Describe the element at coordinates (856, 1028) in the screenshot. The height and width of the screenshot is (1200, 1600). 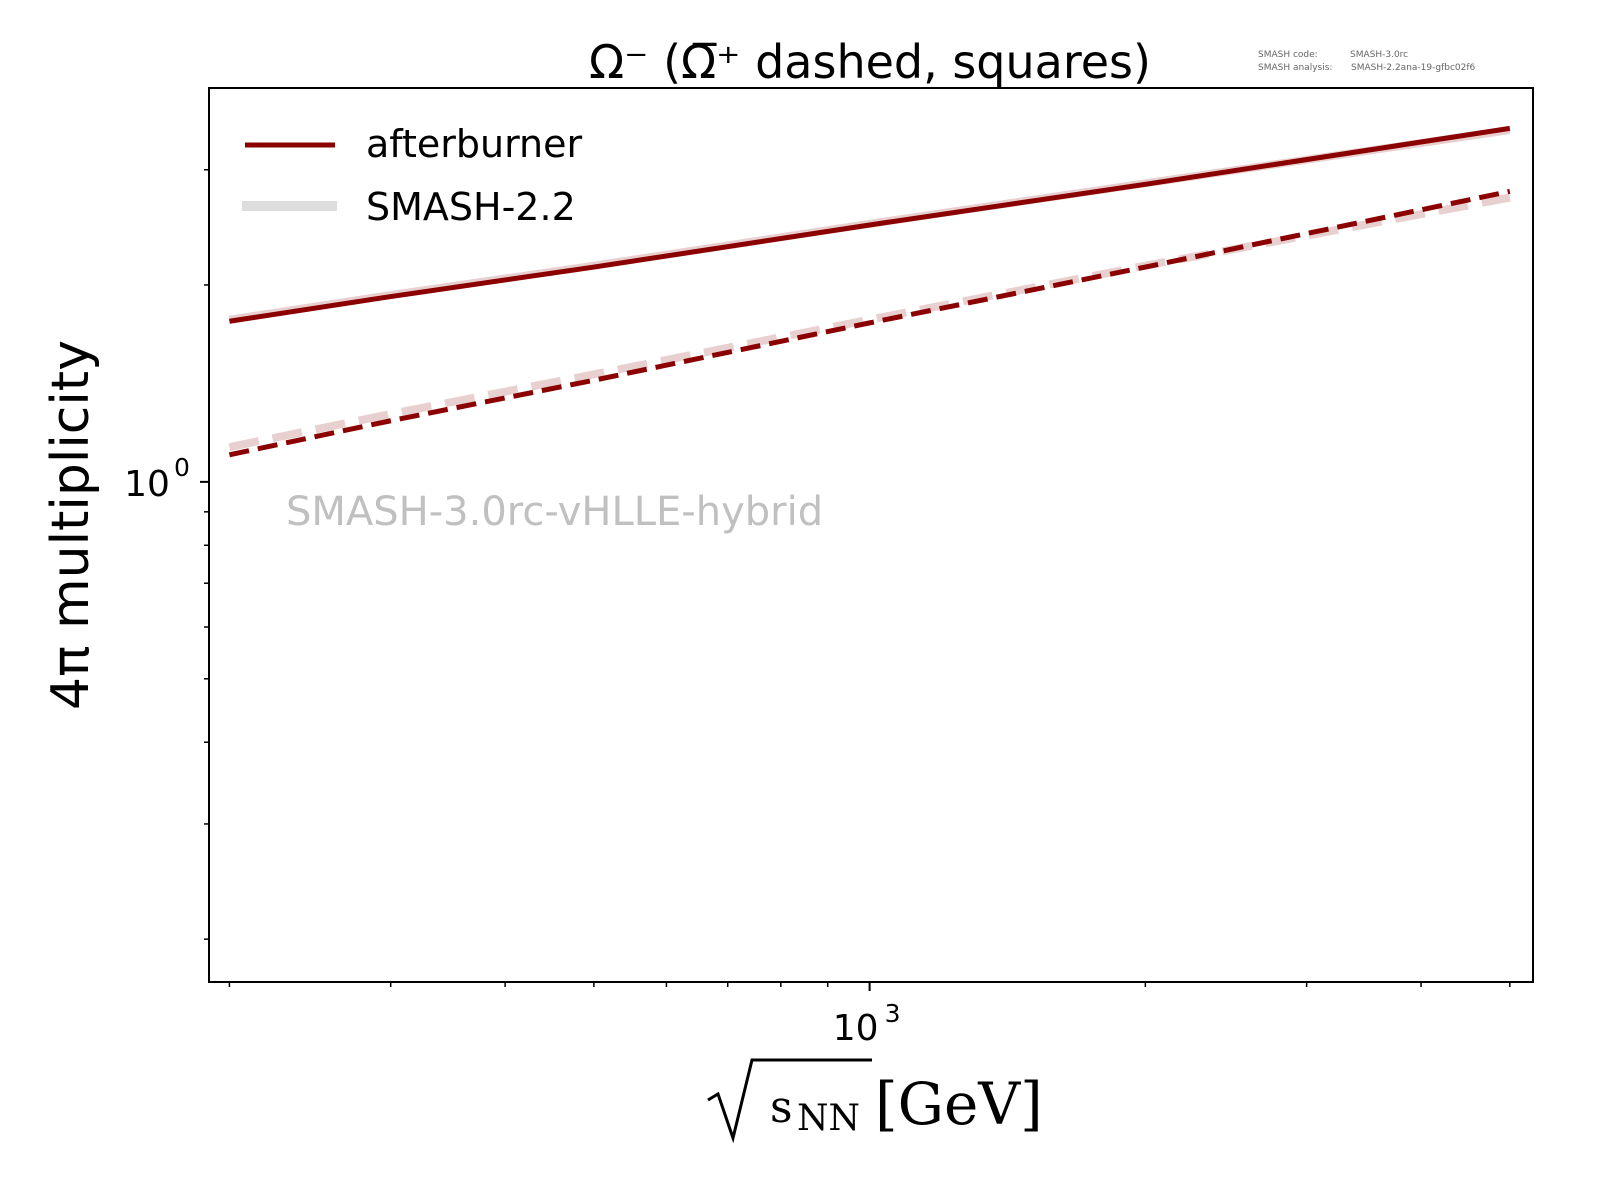
I see `x-tick-label: 10` at that location.